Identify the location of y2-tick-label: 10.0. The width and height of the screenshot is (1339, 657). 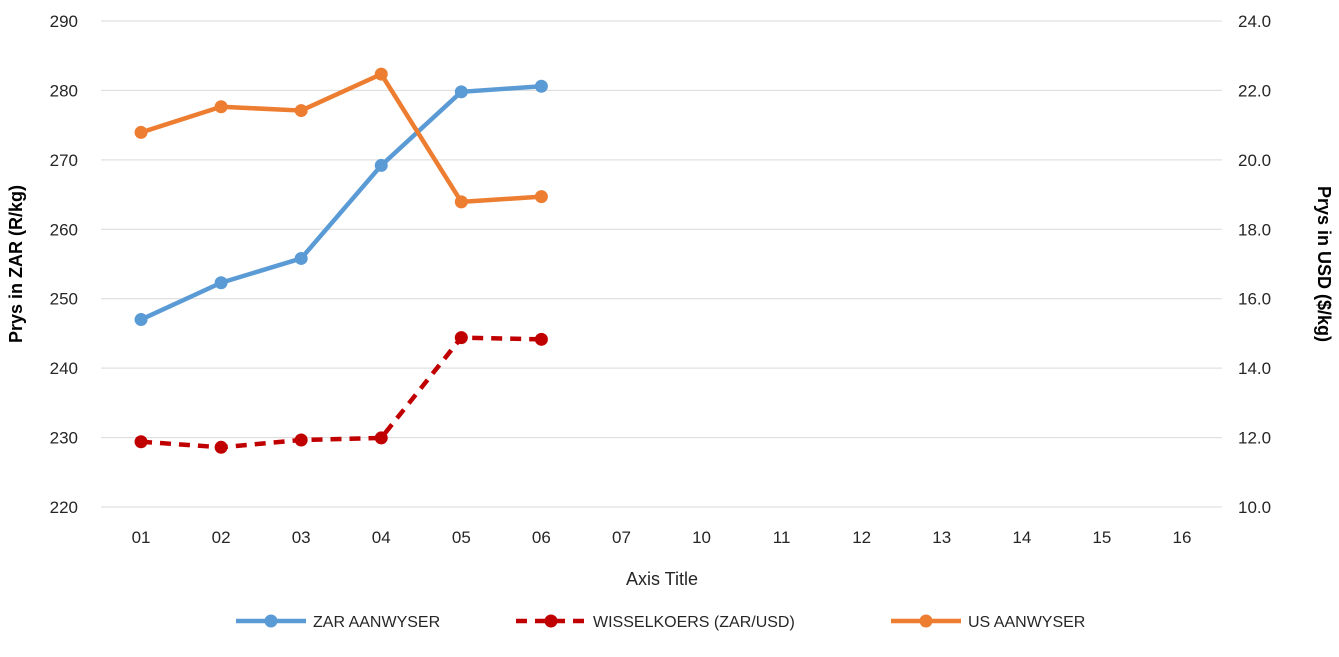
(1254, 507).